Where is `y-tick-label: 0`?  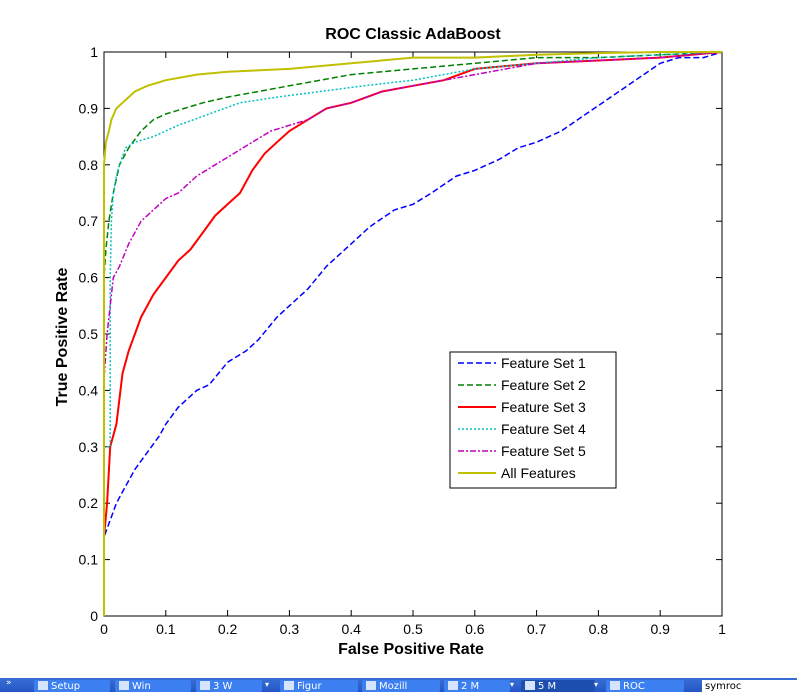 y-tick-label: 0 is located at coordinates (94, 616).